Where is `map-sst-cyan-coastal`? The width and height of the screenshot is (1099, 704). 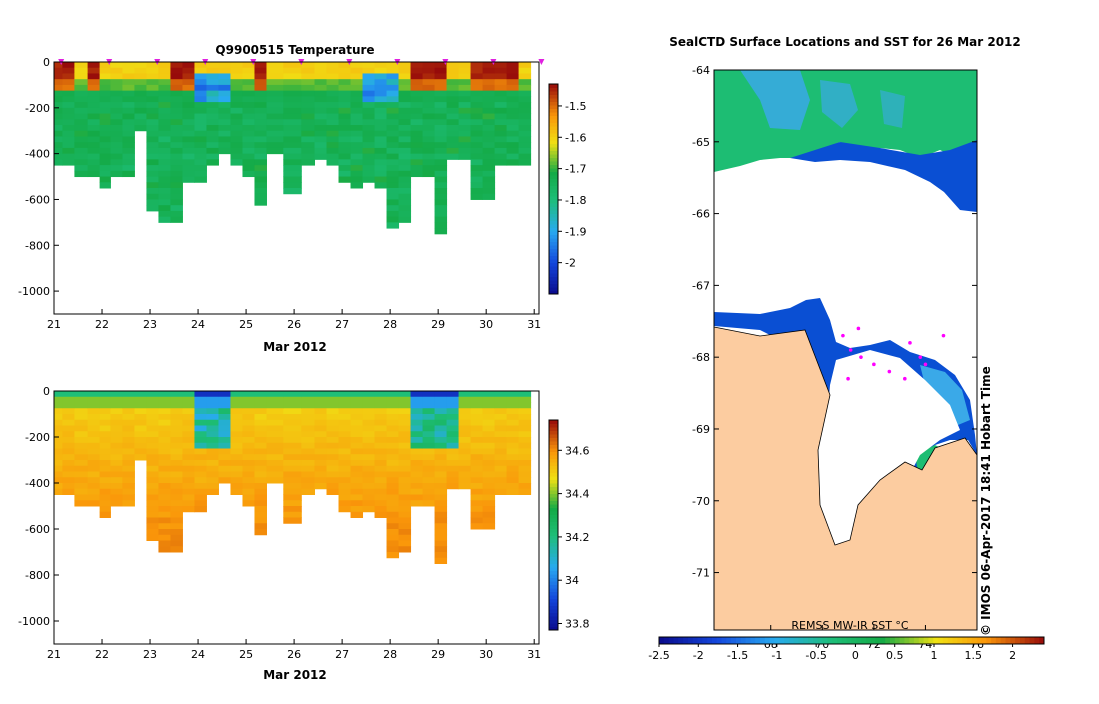 map-sst-cyan-coastal is located at coordinates (945, 395).